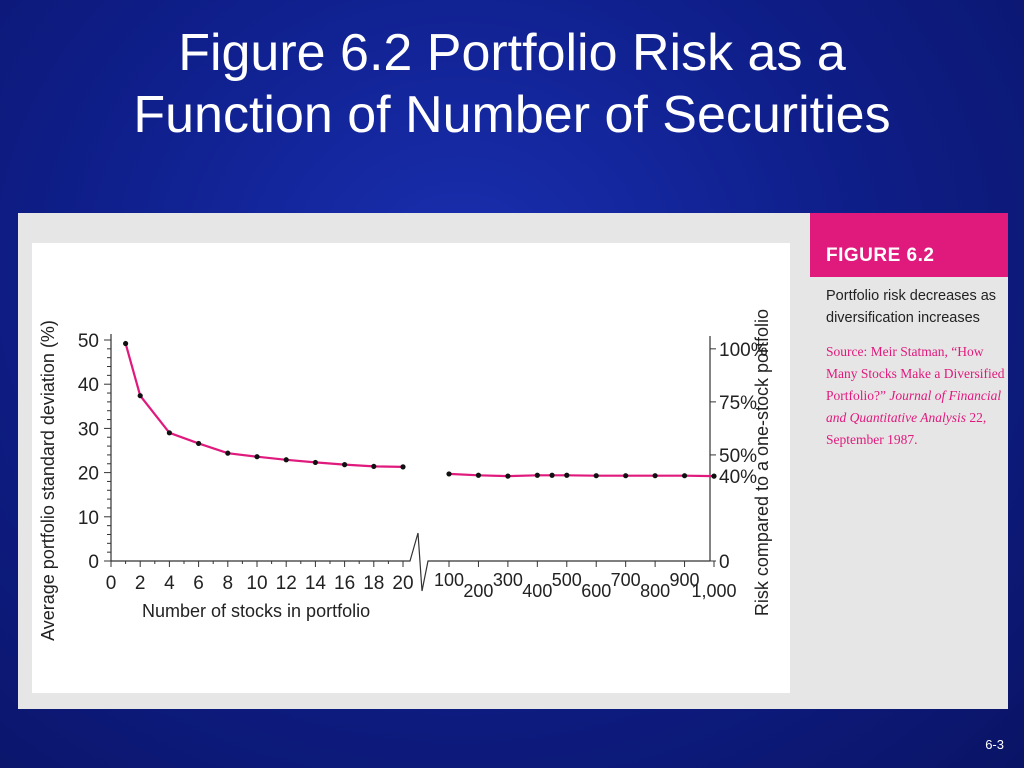 The width and height of the screenshot is (1024, 768). Describe the element at coordinates (93, 562) in the screenshot. I see `left-y-tick-label: 0` at that location.